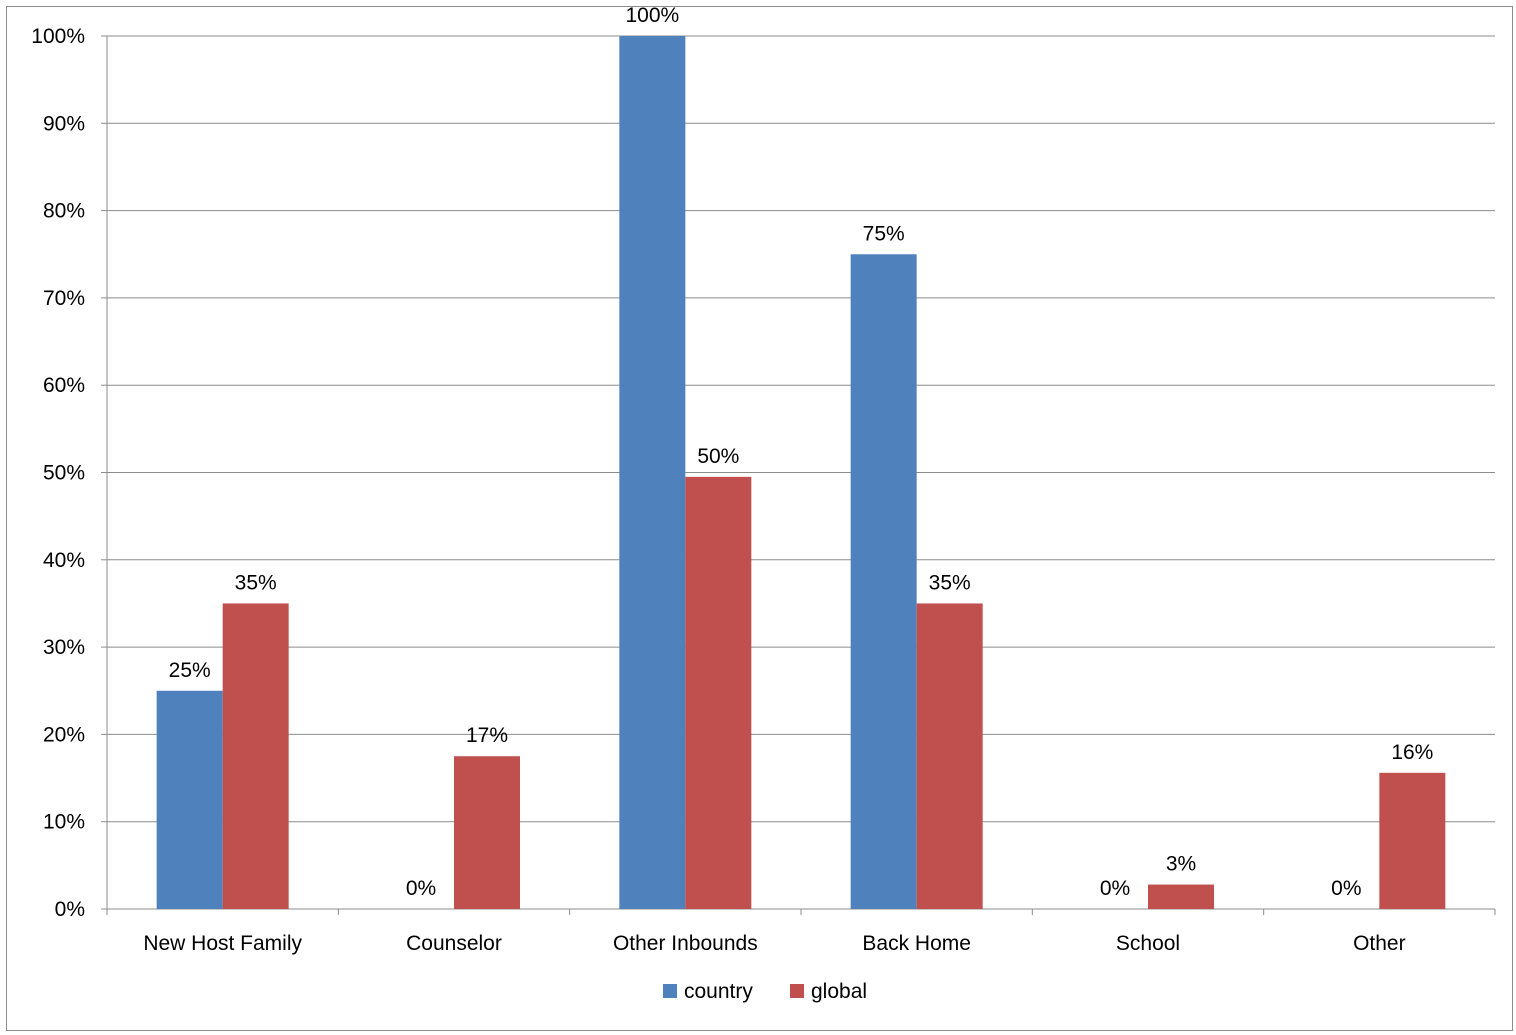 The height and width of the screenshot is (1035, 1516). I want to click on data-label-country: 25%, so click(190, 670).